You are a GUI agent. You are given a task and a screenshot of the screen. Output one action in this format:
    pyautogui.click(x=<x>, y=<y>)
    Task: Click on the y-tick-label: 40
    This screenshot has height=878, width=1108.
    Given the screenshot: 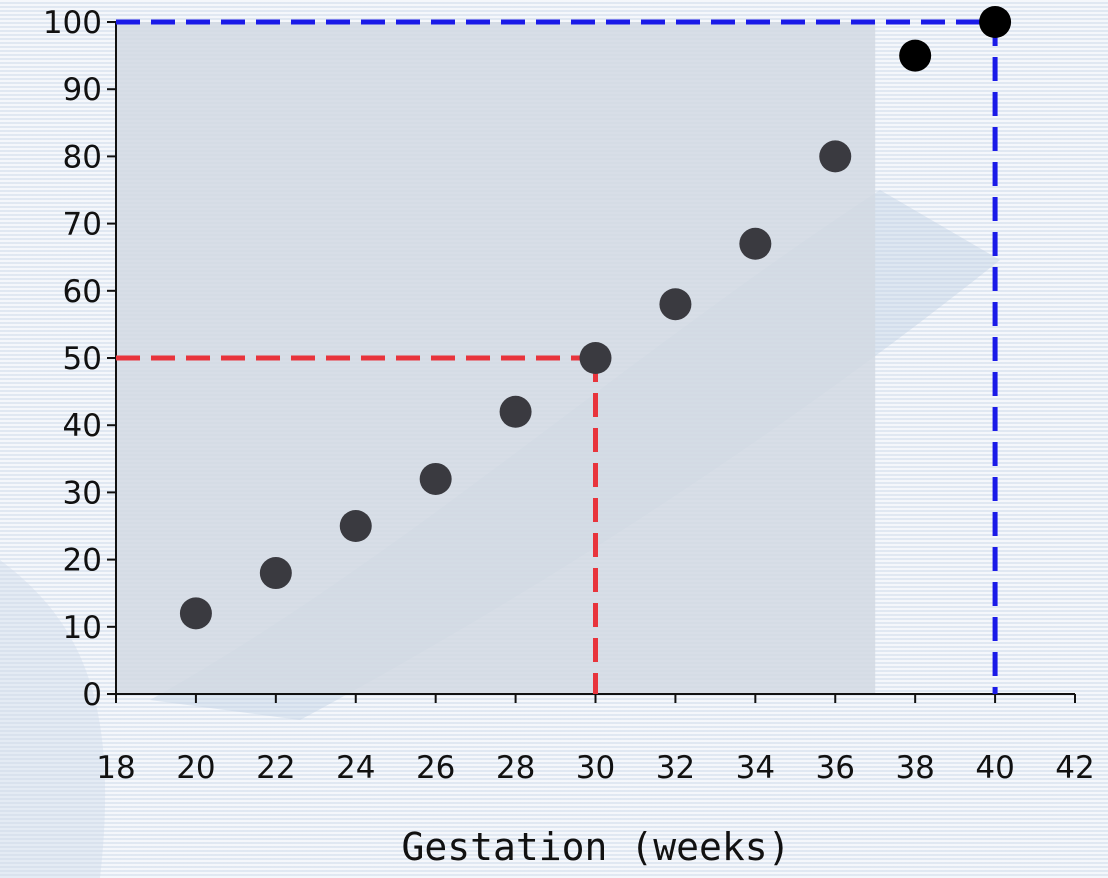 What is the action you would take?
    pyautogui.click(x=82, y=426)
    